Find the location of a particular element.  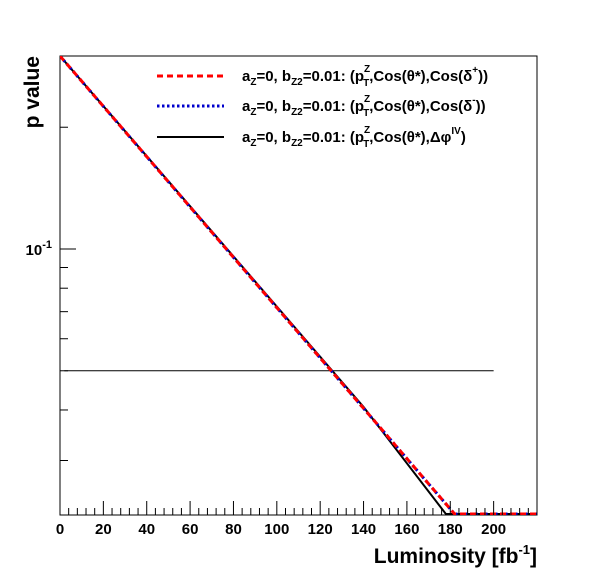

x-tick-label: 20 is located at coordinates (103, 529).